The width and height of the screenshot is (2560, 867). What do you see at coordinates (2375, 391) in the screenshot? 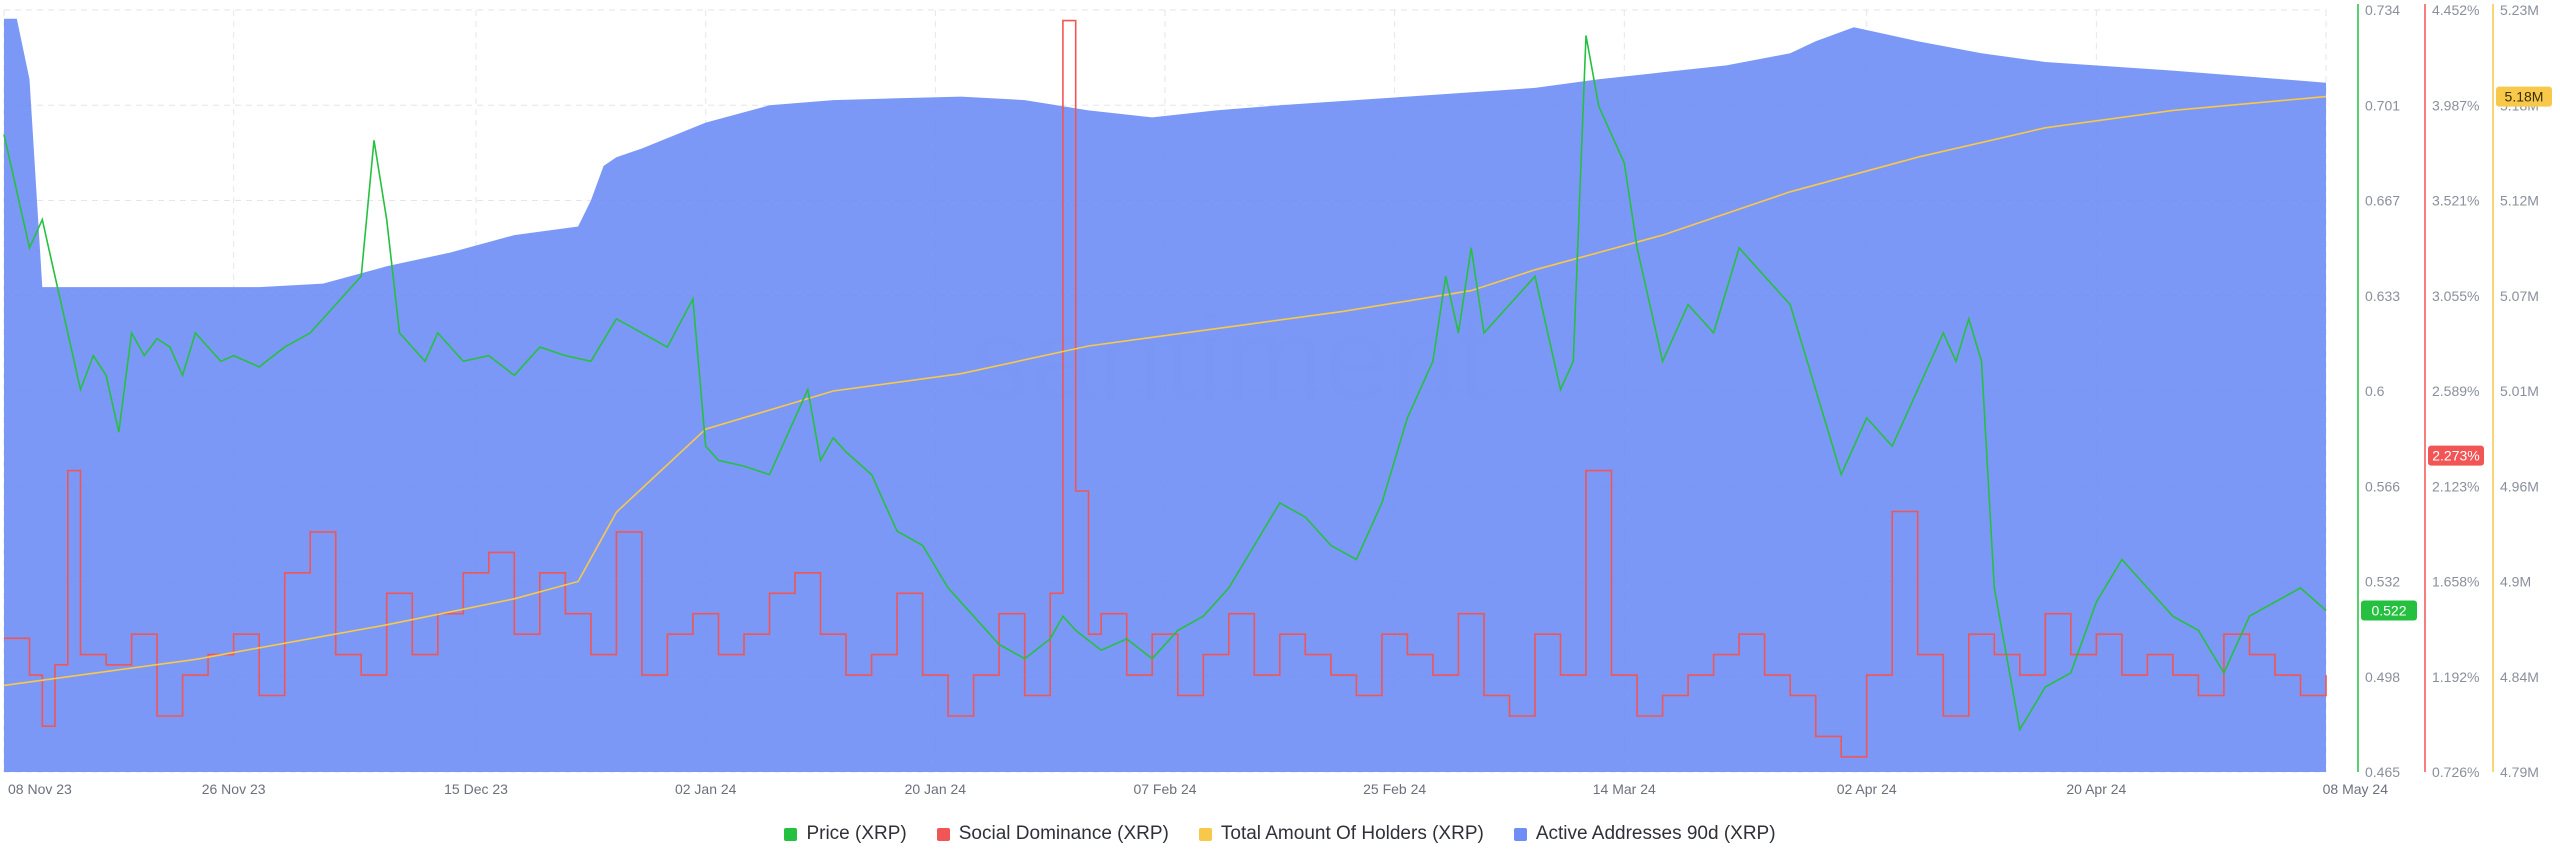
I see `y-tick-label: 0.6` at bounding box center [2375, 391].